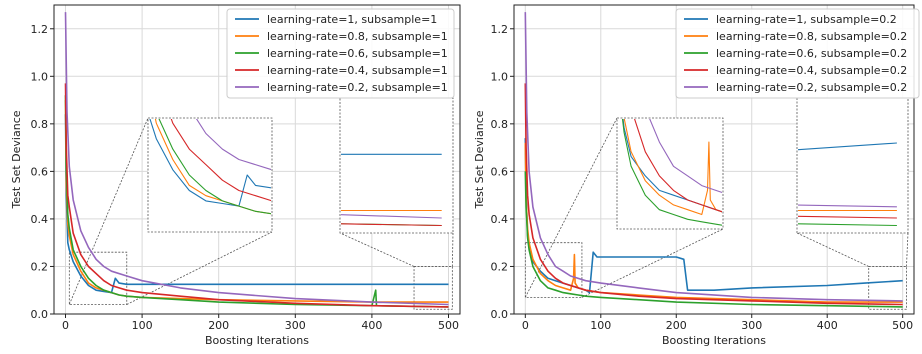 The width and height of the screenshot is (922, 354). What do you see at coordinates (811, 36) in the screenshot?
I see `legend-label: learning-rate=0.8, subsample=0.2` at bounding box center [811, 36].